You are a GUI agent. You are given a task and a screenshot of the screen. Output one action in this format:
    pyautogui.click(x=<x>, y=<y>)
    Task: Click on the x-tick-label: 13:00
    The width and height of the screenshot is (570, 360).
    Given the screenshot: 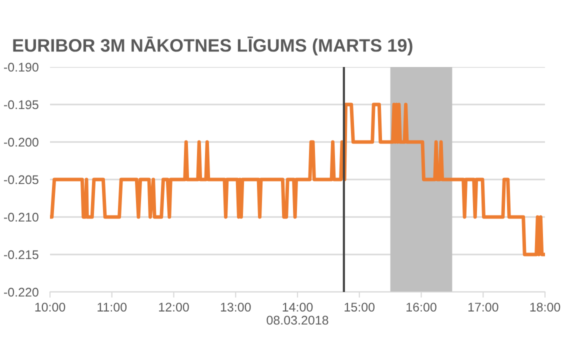 What is the action you would take?
    pyautogui.click(x=235, y=307)
    